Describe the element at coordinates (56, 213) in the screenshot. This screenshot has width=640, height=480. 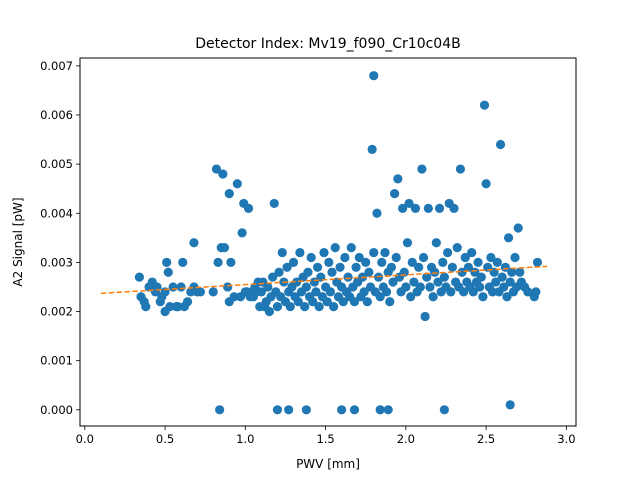
I see `y-tick-label: 0.004` at that location.